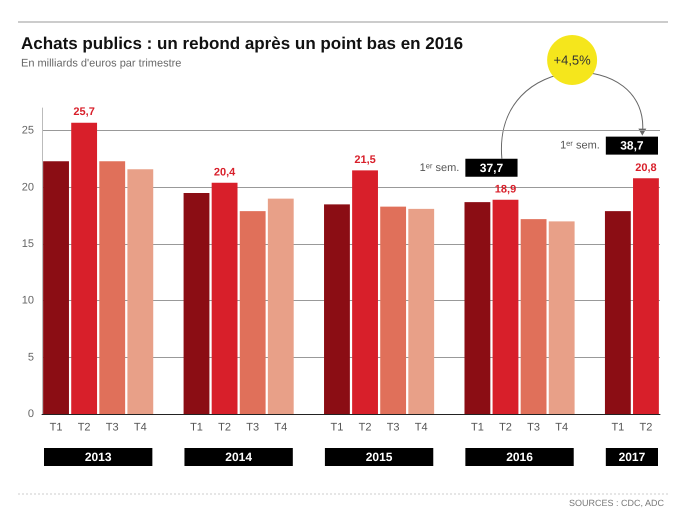 This screenshot has height=520, width=680. Describe the element at coordinates (238, 457) in the screenshot. I see `text: 2014` at that location.